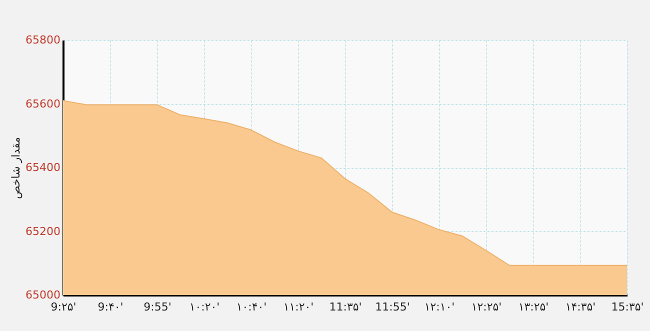  Describe the element at coordinates (158, 307) in the screenshot. I see `x-tick-label: 9:55'` at that location.